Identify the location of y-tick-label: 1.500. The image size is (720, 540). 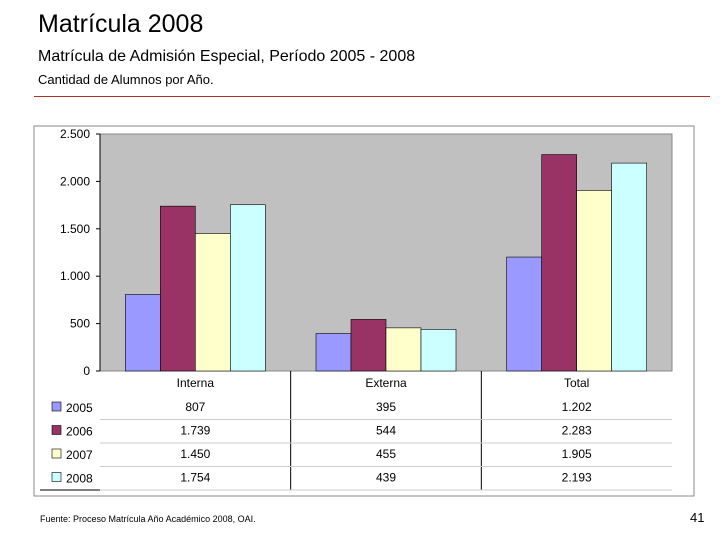
(75, 229).